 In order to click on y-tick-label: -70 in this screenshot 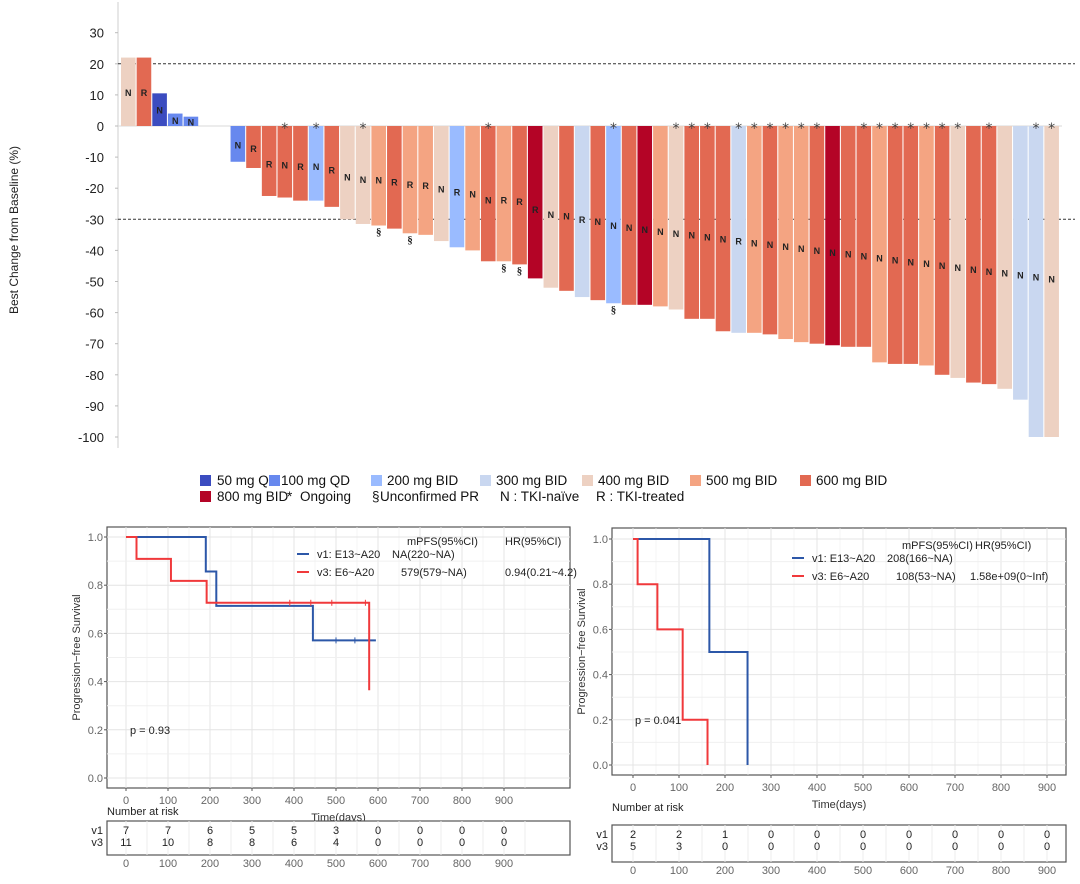, I will do `click(94, 344)`.